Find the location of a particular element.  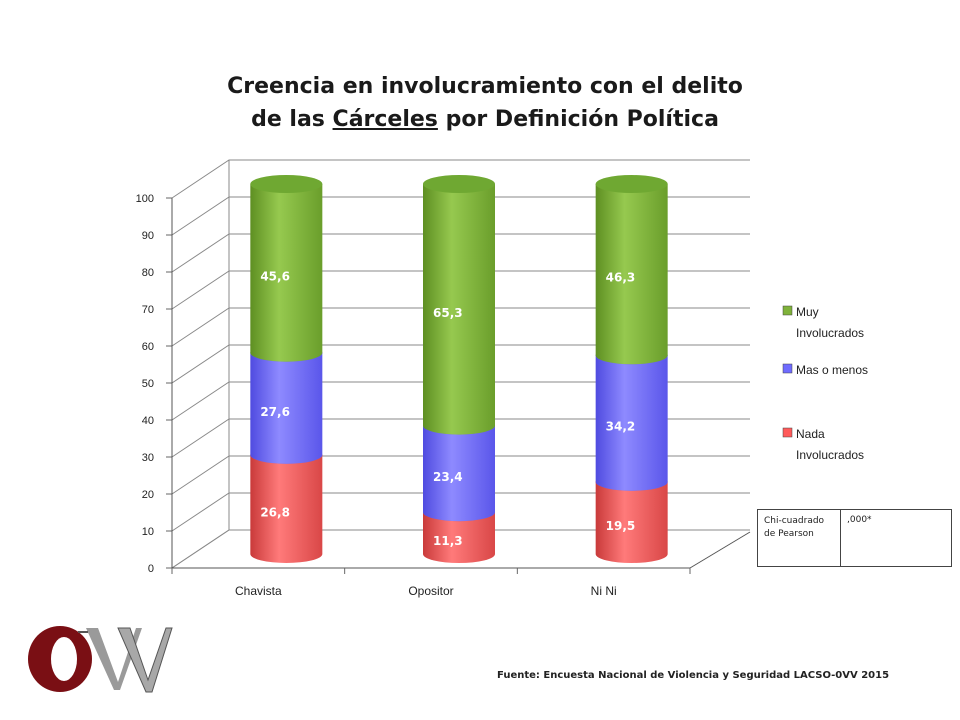

chart-title-line2: de las Cárceles por Definición Política is located at coordinates (485, 119).